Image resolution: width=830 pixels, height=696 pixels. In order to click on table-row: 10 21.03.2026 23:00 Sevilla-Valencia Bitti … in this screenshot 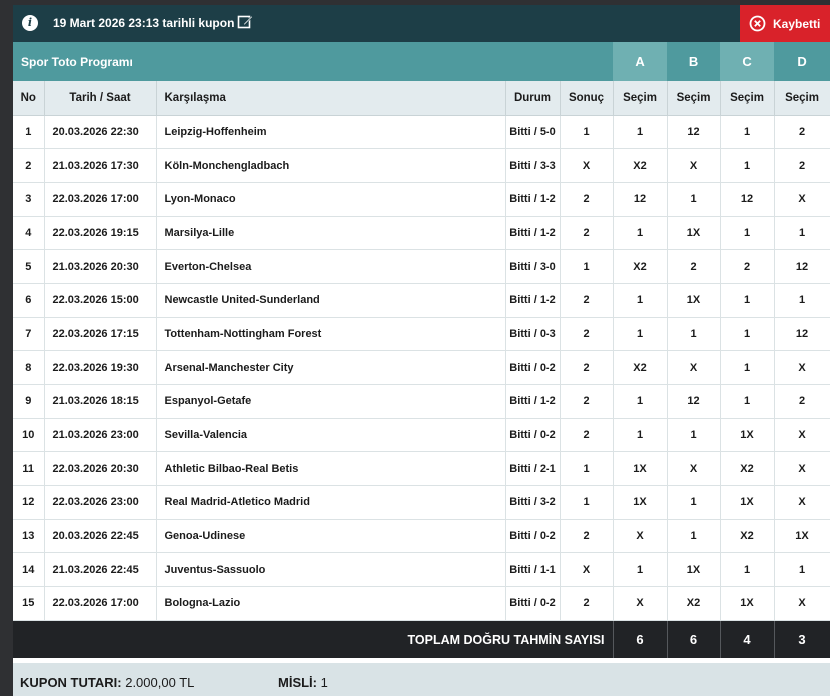, I will do `click(421, 435)`.